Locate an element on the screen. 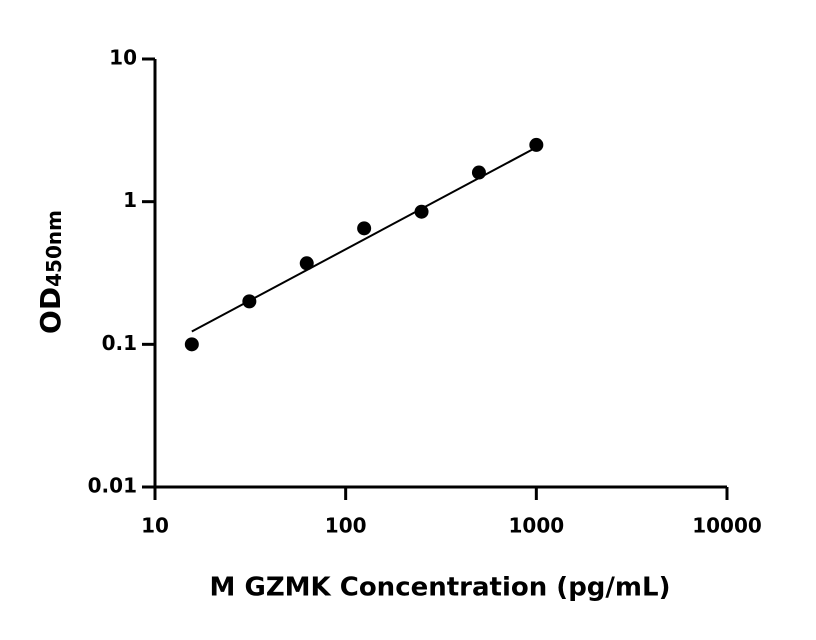 This screenshot has width=816, height=640. y-axis-label: OD450nm is located at coordinates (50, 272).